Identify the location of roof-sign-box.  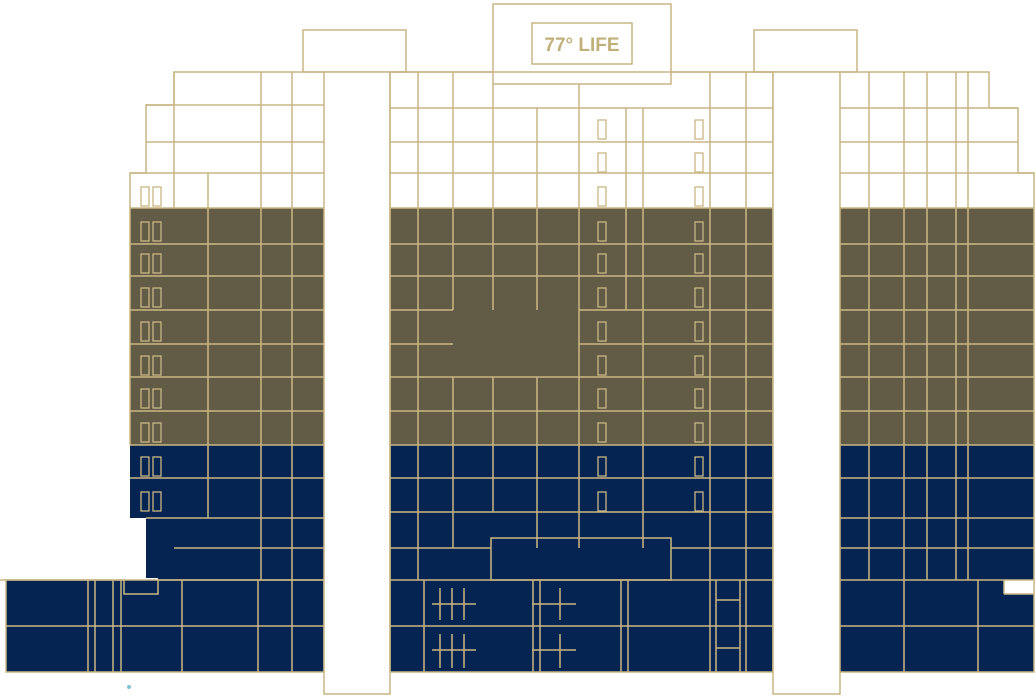
(582, 44).